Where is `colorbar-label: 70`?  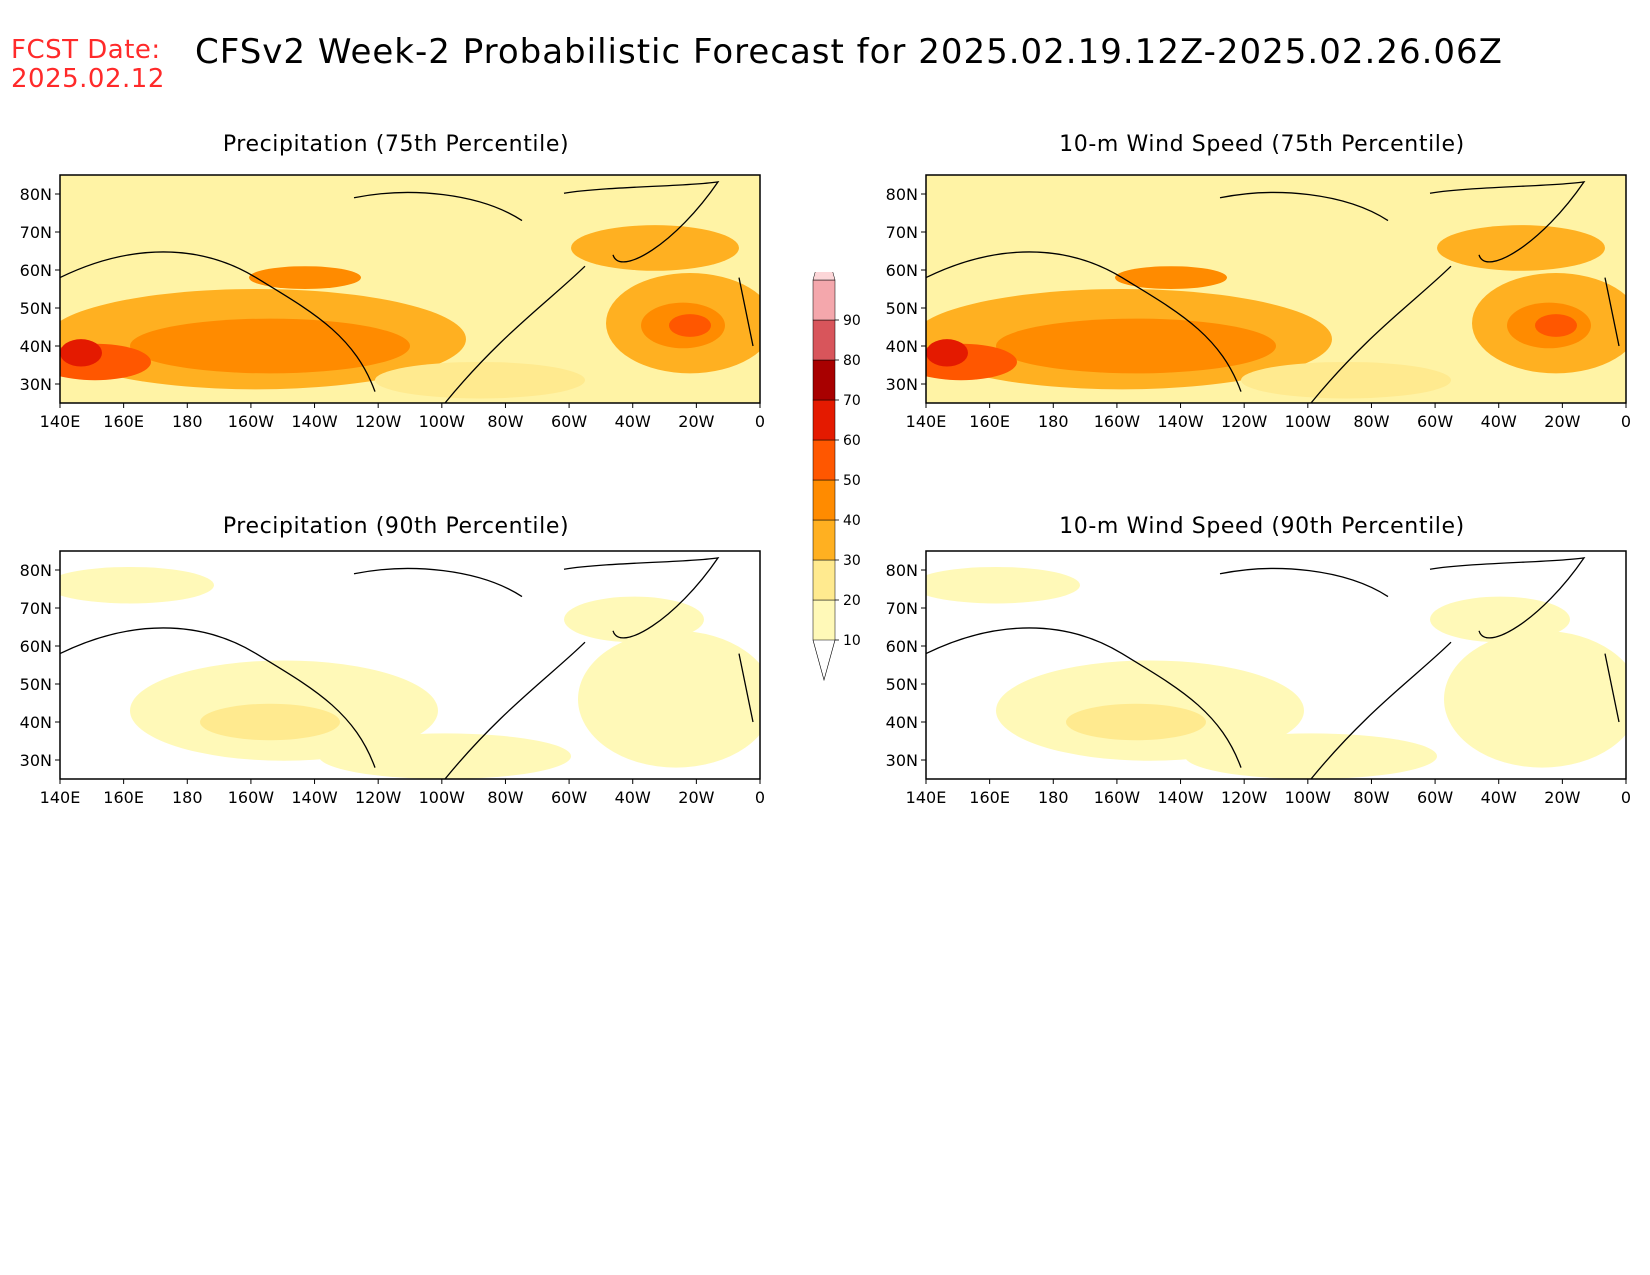 colorbar-label: 70 is located at coordinates (852, 401).